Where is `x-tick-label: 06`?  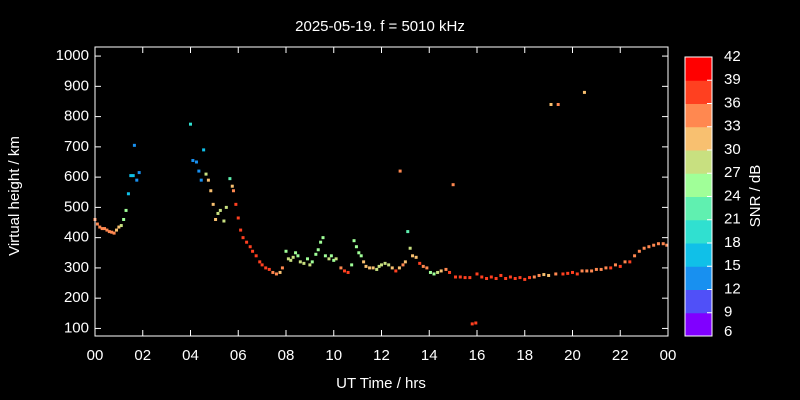
x-tick-label: 06 is located at coordinates (238, 355).